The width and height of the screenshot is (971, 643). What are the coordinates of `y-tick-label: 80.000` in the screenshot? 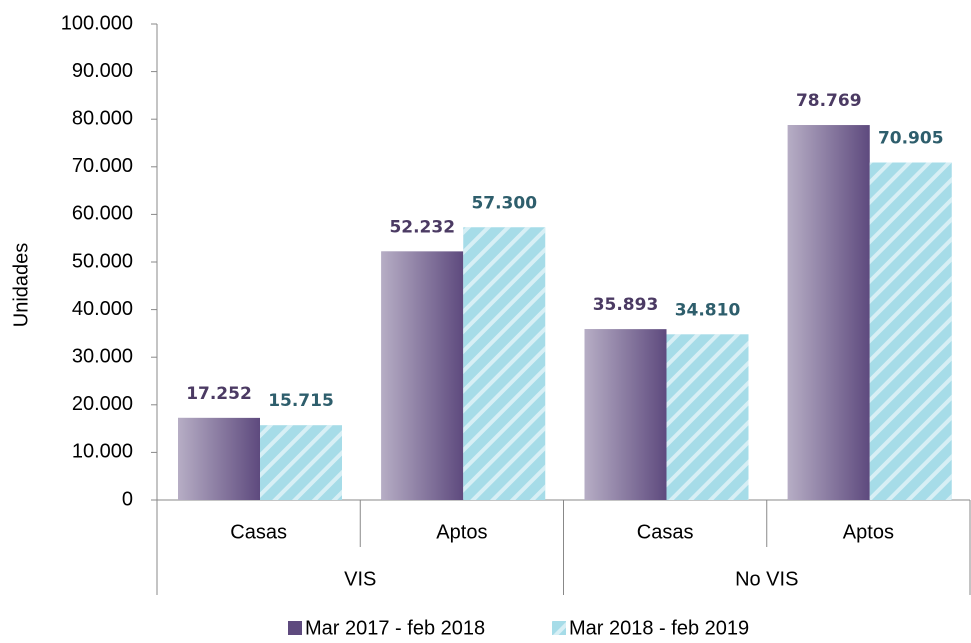 It's located at (102, 118).